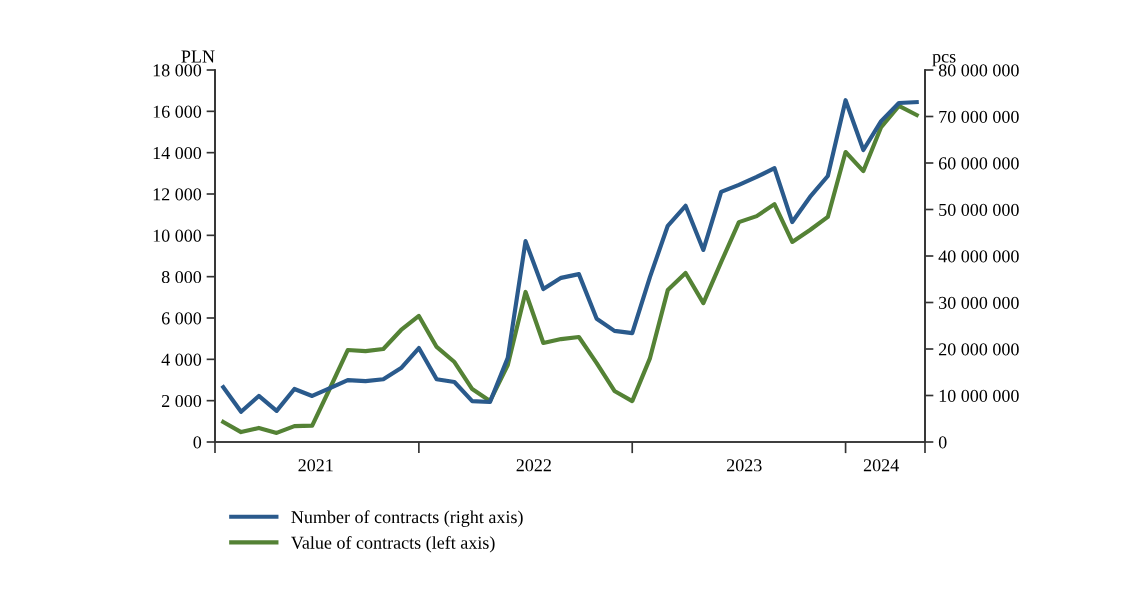 This screenshot has width=1137, height=607. What do you see at coordinates (315, 465) in the screenshot?
I see `x-tick-label: 2021` at bounding box center [315, 465].